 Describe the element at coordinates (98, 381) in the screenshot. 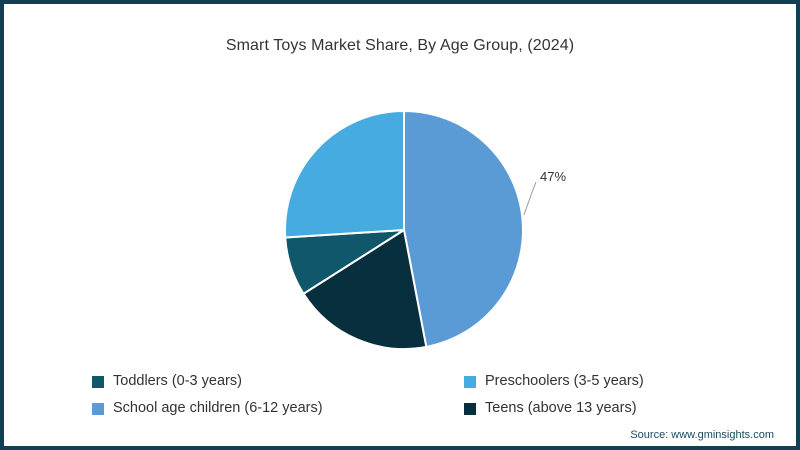

I see `legend-swatch-toddlers-icon` at that location.